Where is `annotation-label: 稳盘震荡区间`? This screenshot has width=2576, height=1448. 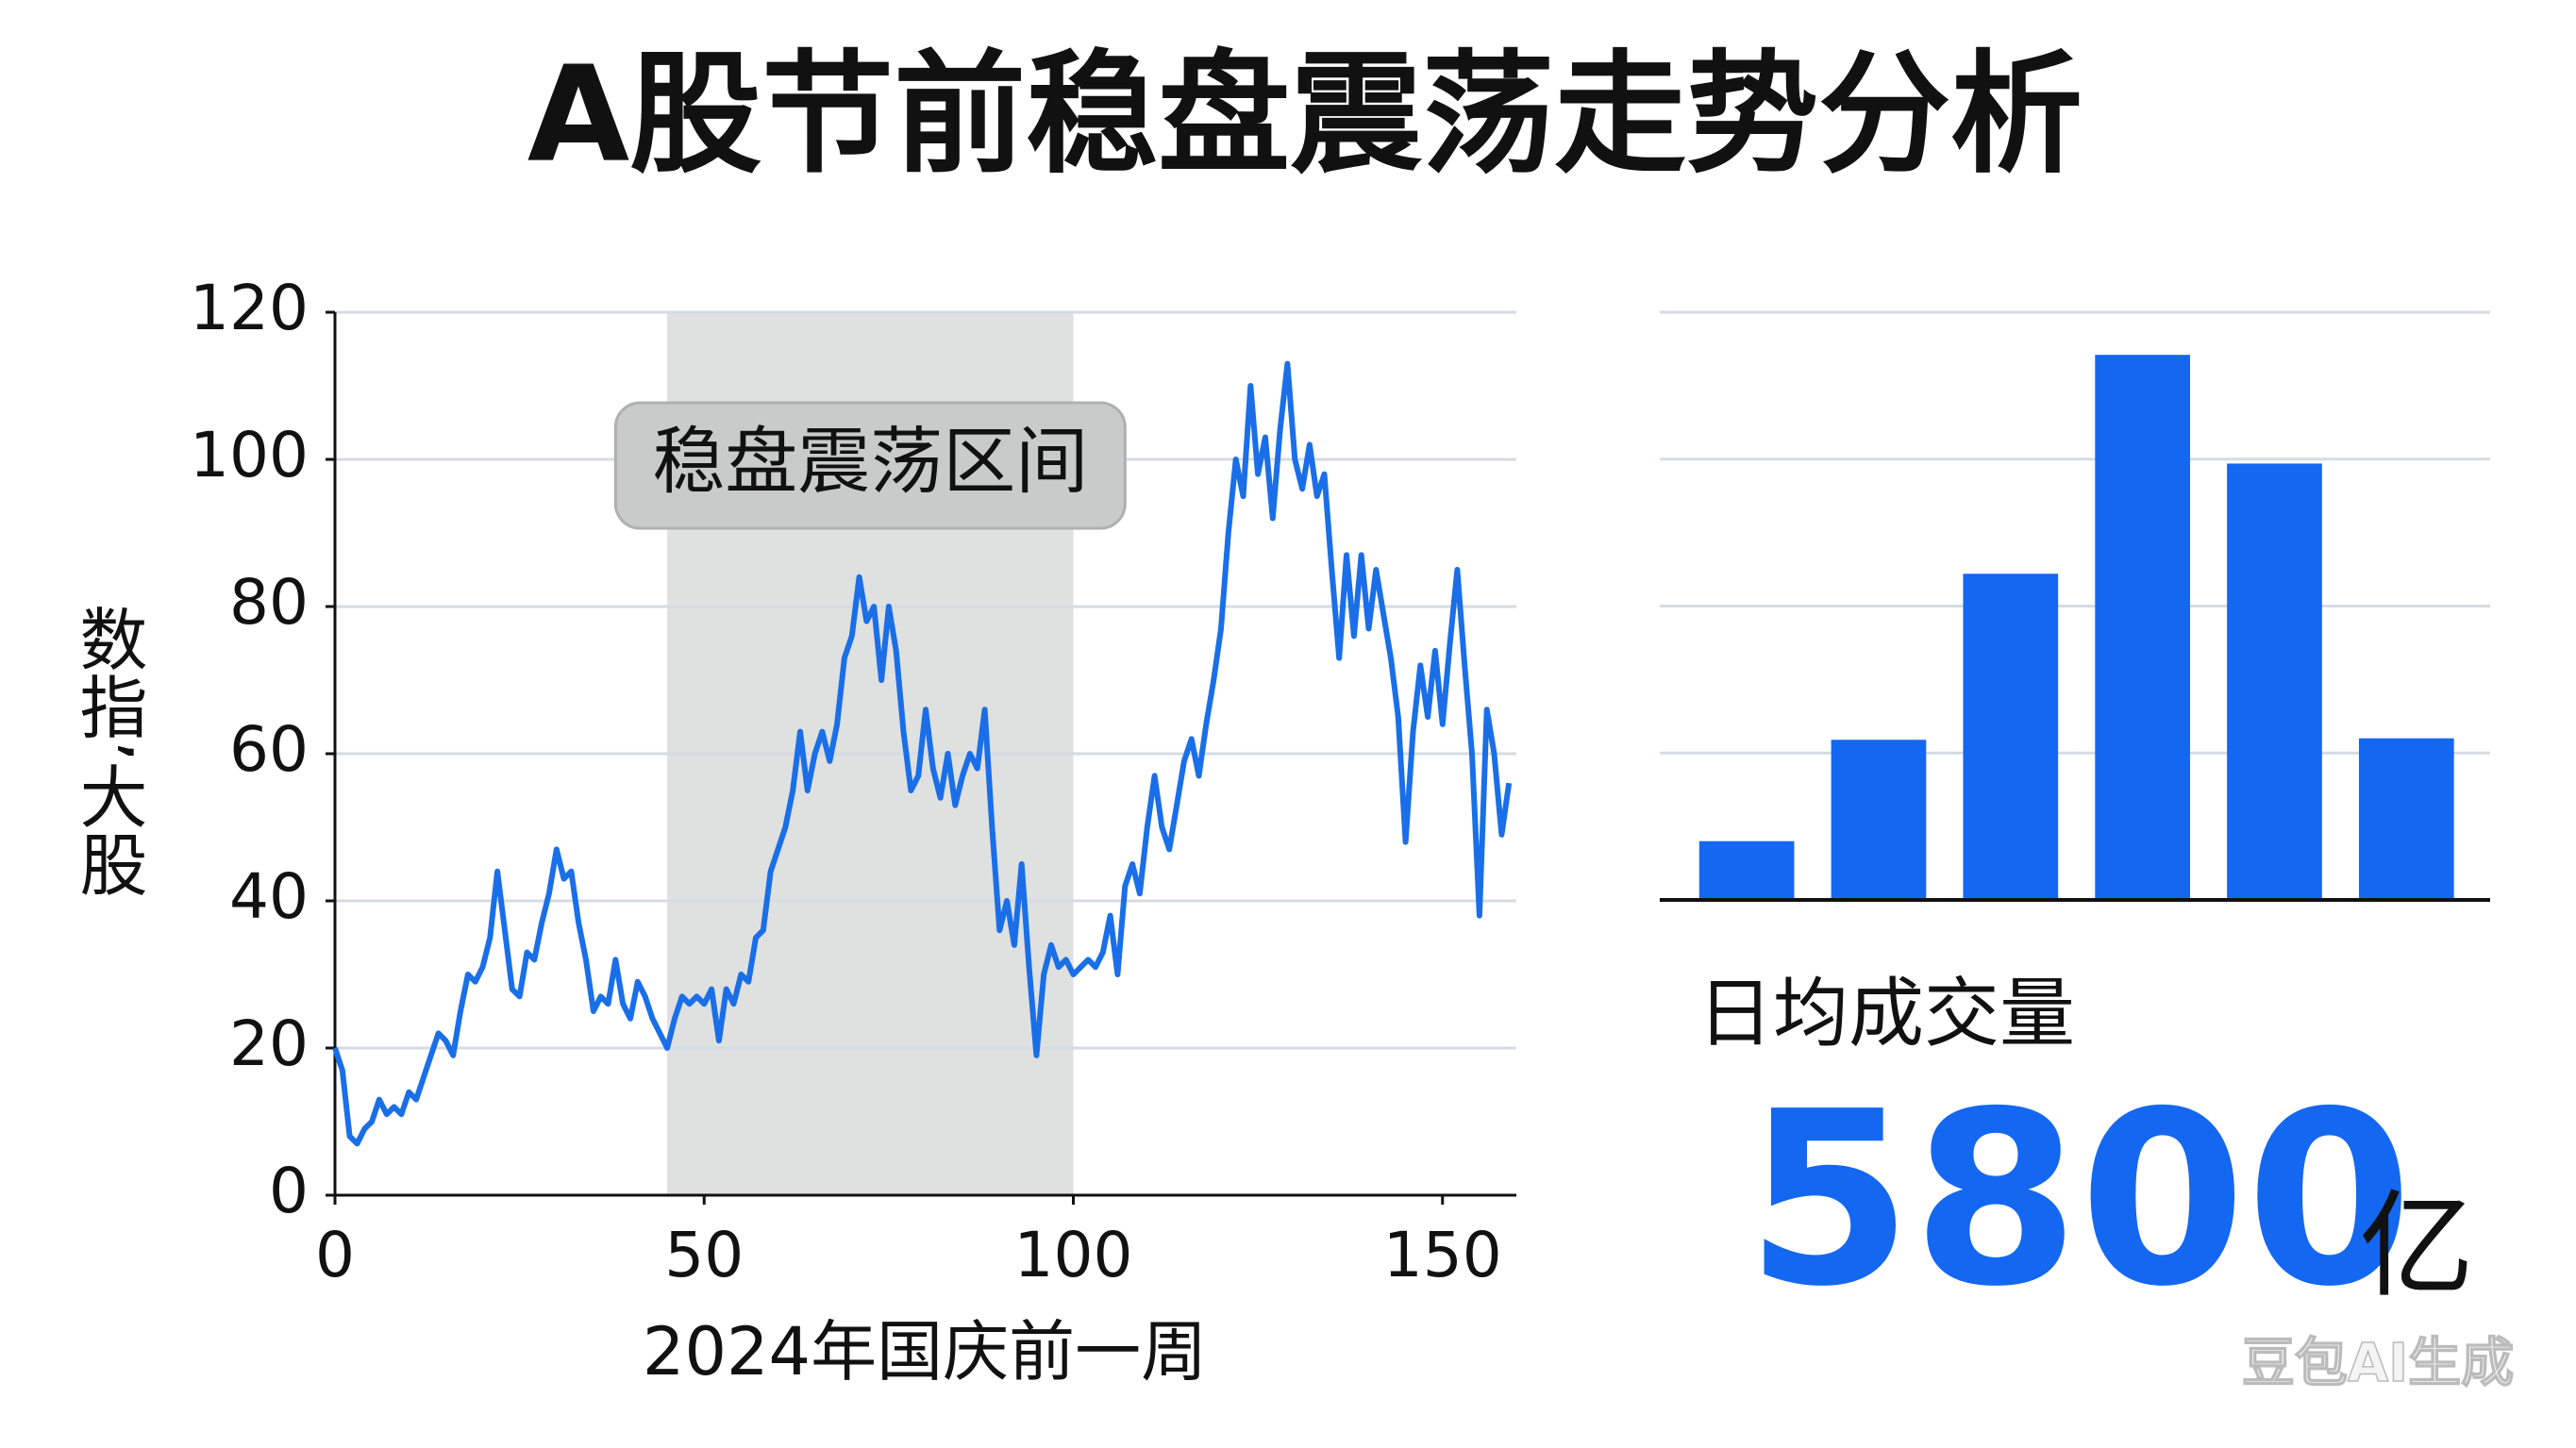 annotation-label: 稳盘震荡区间 is located at coordinates (870, 463).